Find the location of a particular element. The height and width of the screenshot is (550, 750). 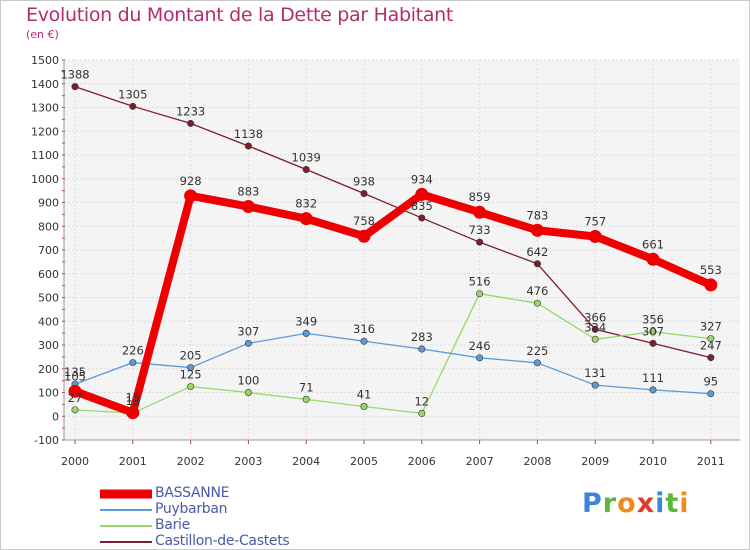

data-label: 1388 is located at coordinates (74, 75).